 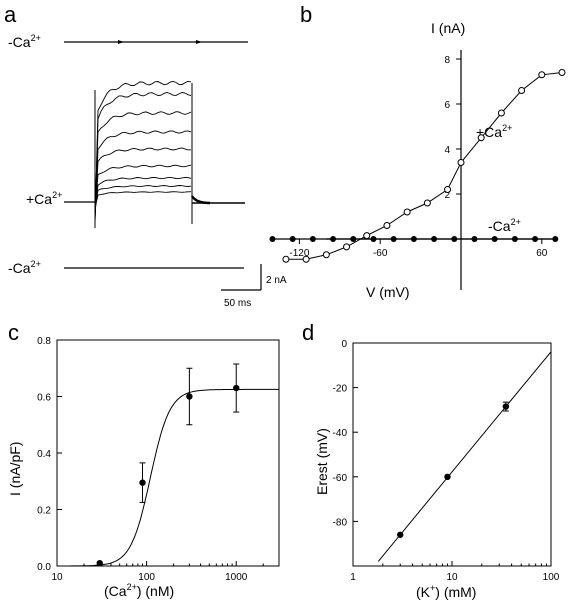 What do you see at coordinates (237, 303) in the screenshot?
I see `scale-label-time: 50 ms` at bounding box center [237, 303].